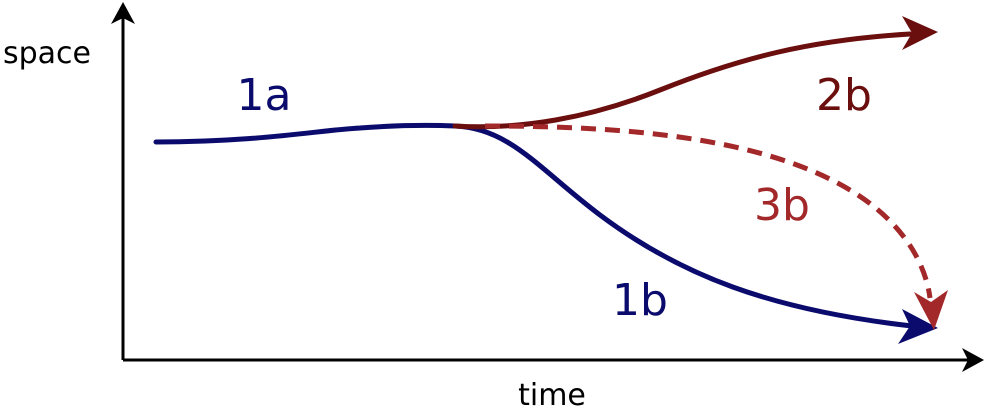  I want to click on x-axis-arrowhead, so click(973, 360).